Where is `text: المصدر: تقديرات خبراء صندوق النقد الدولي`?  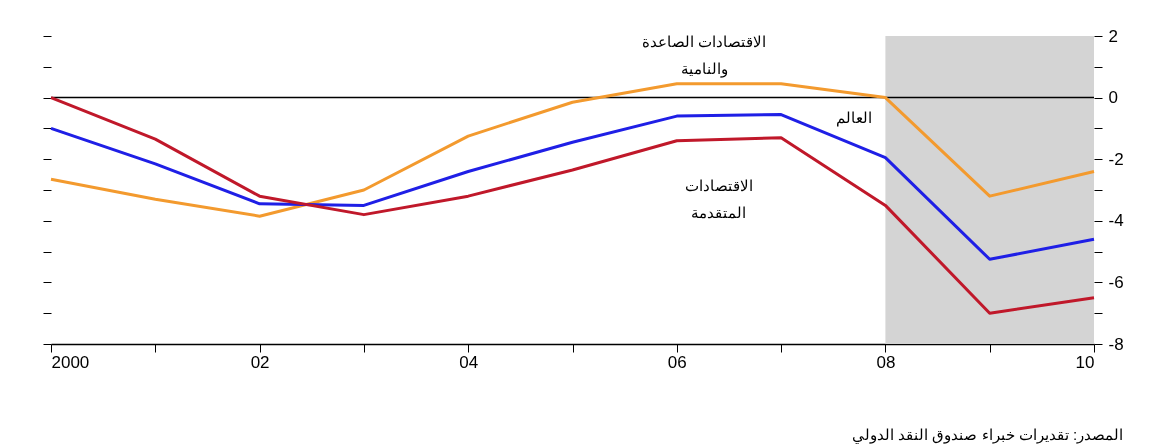 text: المصدر: تقديرات خبراء صندوق النقد الدولي is located at coordinates (988, 435).